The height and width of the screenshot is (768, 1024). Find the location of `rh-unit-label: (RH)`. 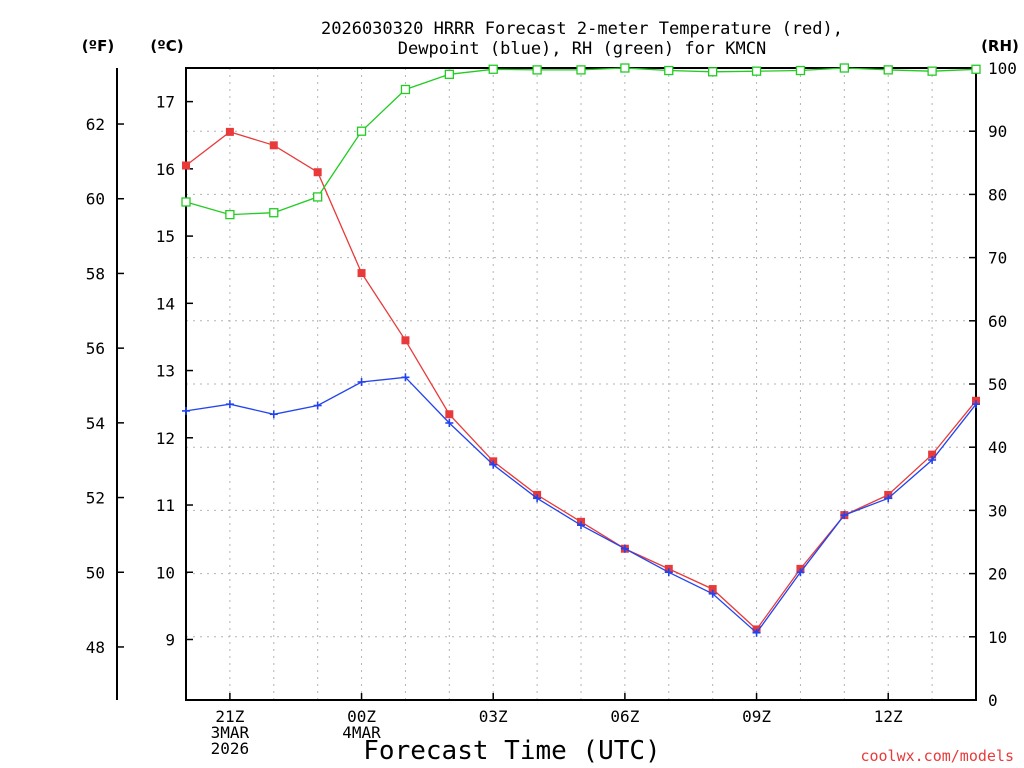

rh-unit-label: (RH) is located at coordinates (1000, 46).